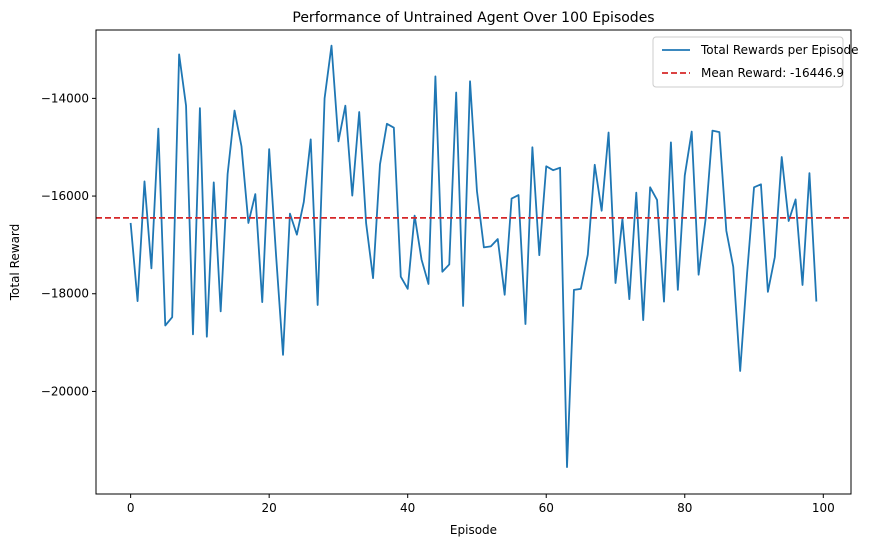  What do you see at coordinates (481, 504) in the screenshot?
I see `x-axis-ticks: 0 20 40 60 80 100` at bounding box center [481, 504].